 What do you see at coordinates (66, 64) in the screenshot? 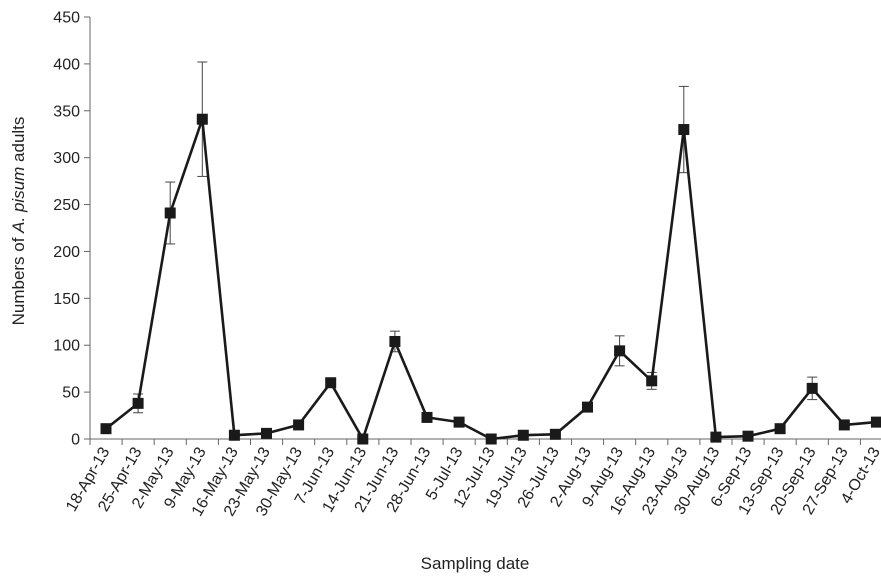
I see `y-tick-label: 400` at bounding box center [66, 64].